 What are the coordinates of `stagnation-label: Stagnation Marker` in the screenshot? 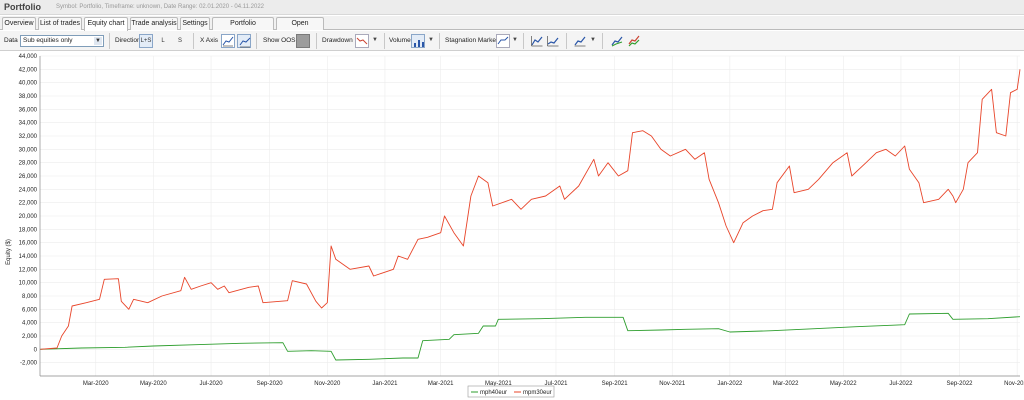 It's located at (472, 40).